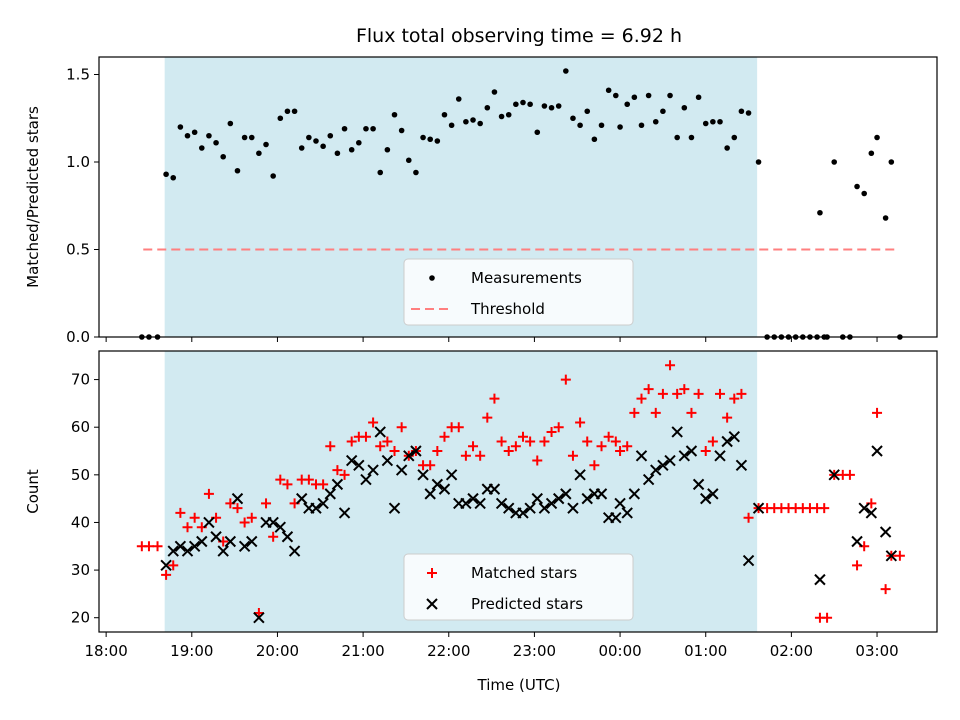 This screenshot has width=960, height=720. What do you see at coordinates (619, 651) in the screenshot?
I see `x-tick-label: 00:00` at bounding box center [619, 651].